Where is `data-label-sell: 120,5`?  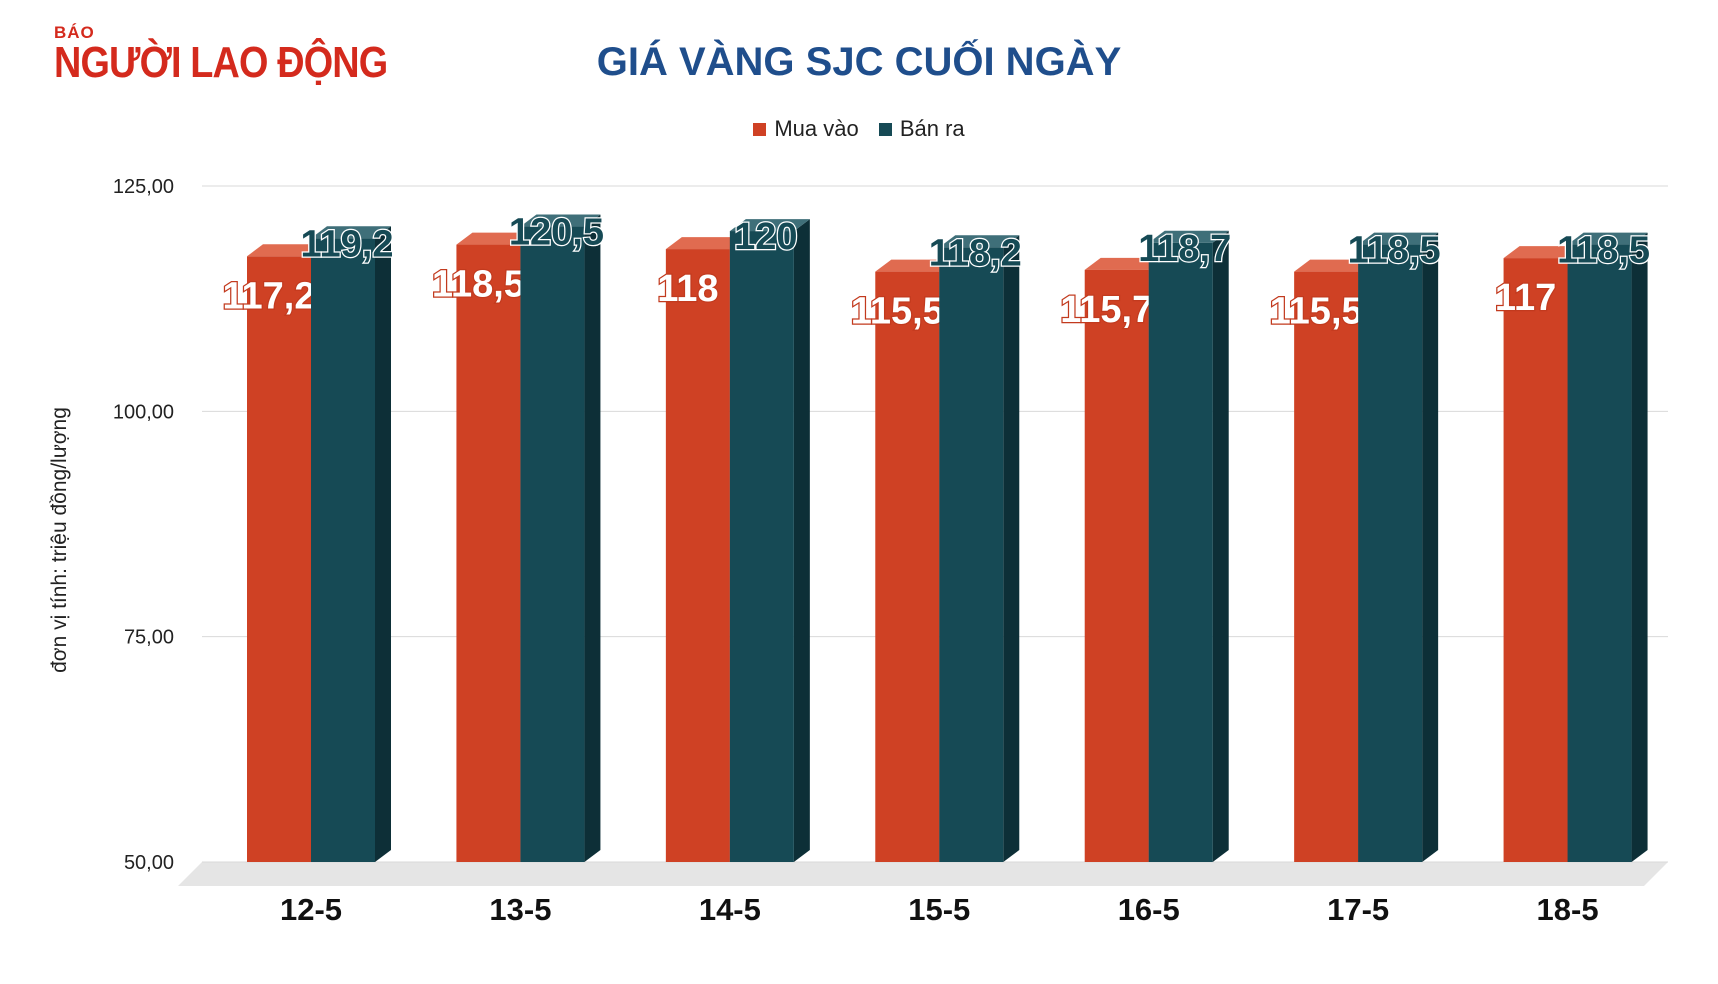 data-label-sell: 120,5 is located at coordinates (556, 233).